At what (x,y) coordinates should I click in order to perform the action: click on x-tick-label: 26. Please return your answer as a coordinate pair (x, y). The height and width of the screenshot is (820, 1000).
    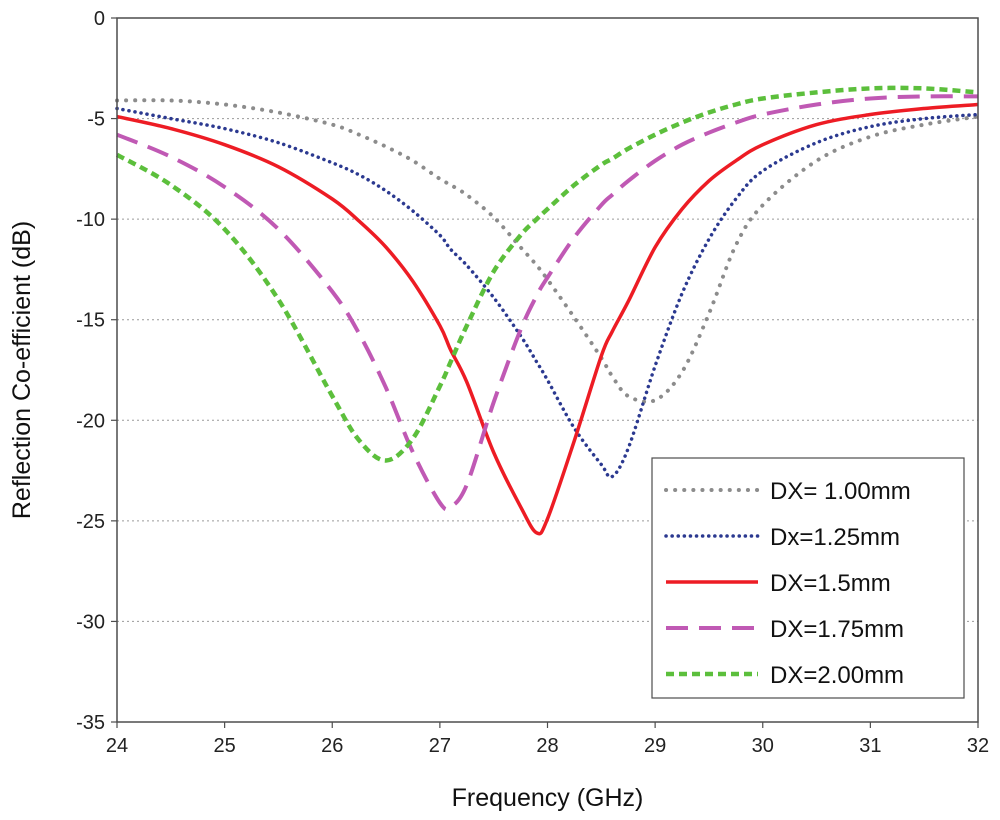
    Looking at the image, I should click on (332, 746).